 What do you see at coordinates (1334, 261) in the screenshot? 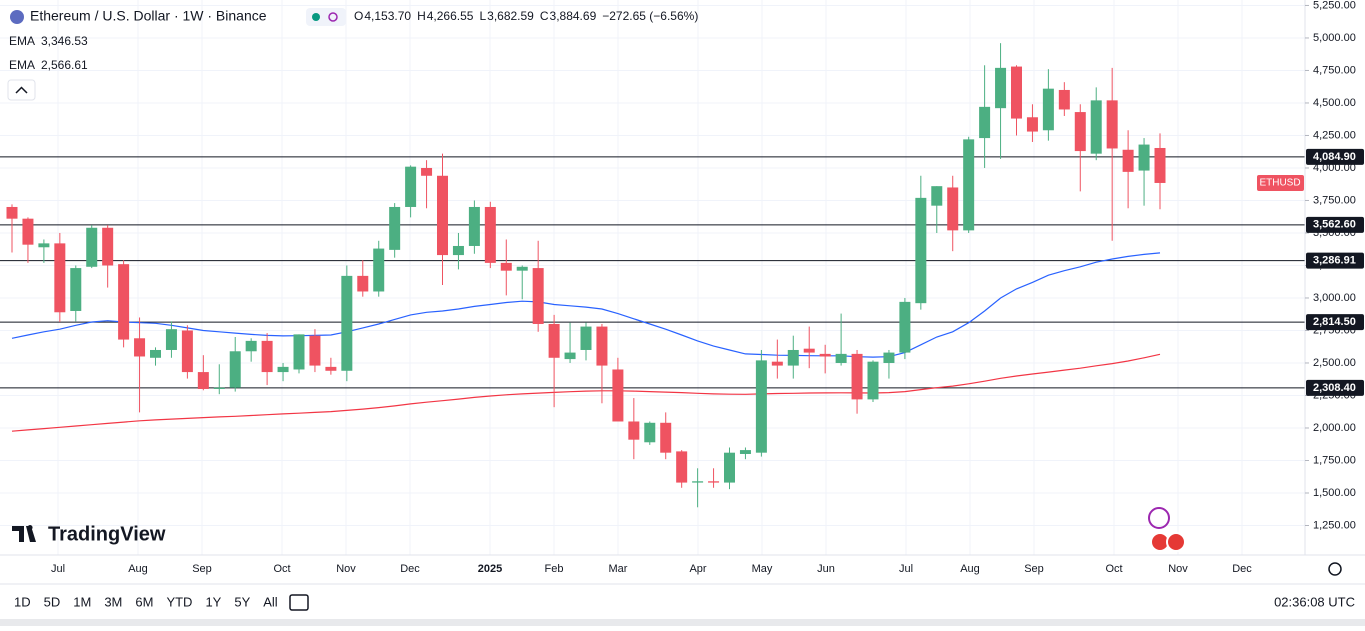
I see `level-label: 3,286.91` at bounding box center [1334, 261].